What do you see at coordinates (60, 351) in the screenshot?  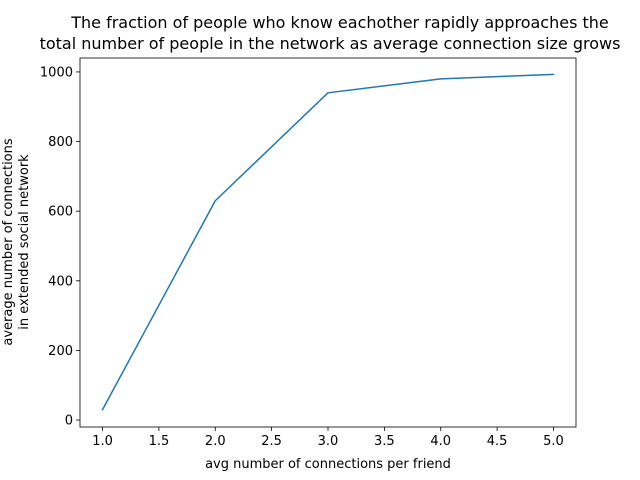 I see `y-tick-label: 200` at bounding box center [60, 351].